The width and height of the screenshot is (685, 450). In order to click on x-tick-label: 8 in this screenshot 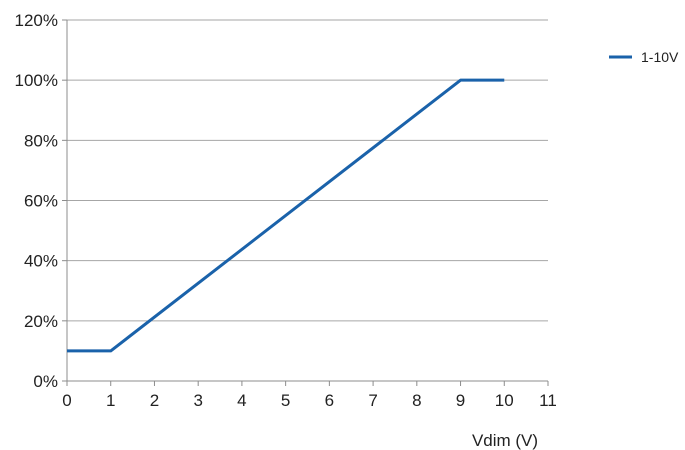, I will do `click(416, 400)`.